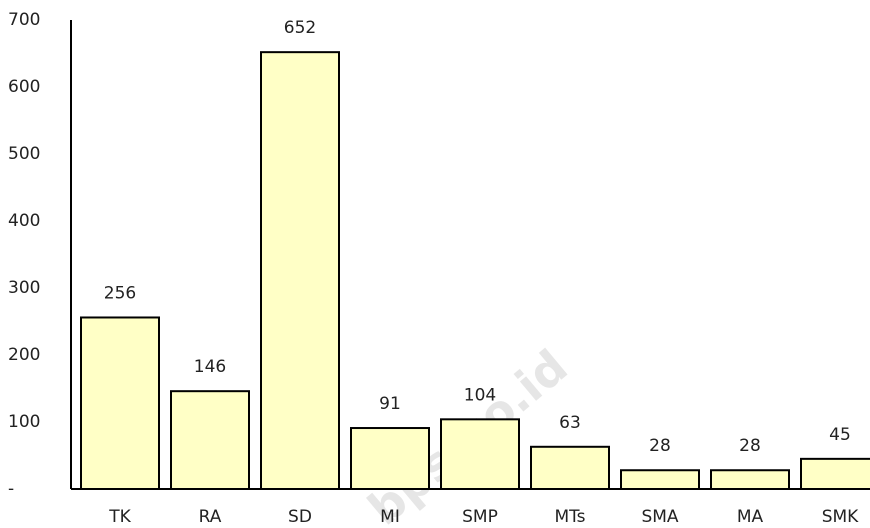 This screenshot has width=870, height=528. I want to click on data-label: 104, so click(480, 395).